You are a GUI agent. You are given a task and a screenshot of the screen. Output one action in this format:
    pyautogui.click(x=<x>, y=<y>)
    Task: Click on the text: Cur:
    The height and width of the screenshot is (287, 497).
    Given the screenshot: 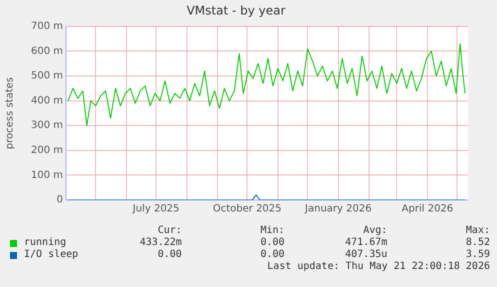 What is the action you would take?
    pyautogui.click(x=169, y=231)
    